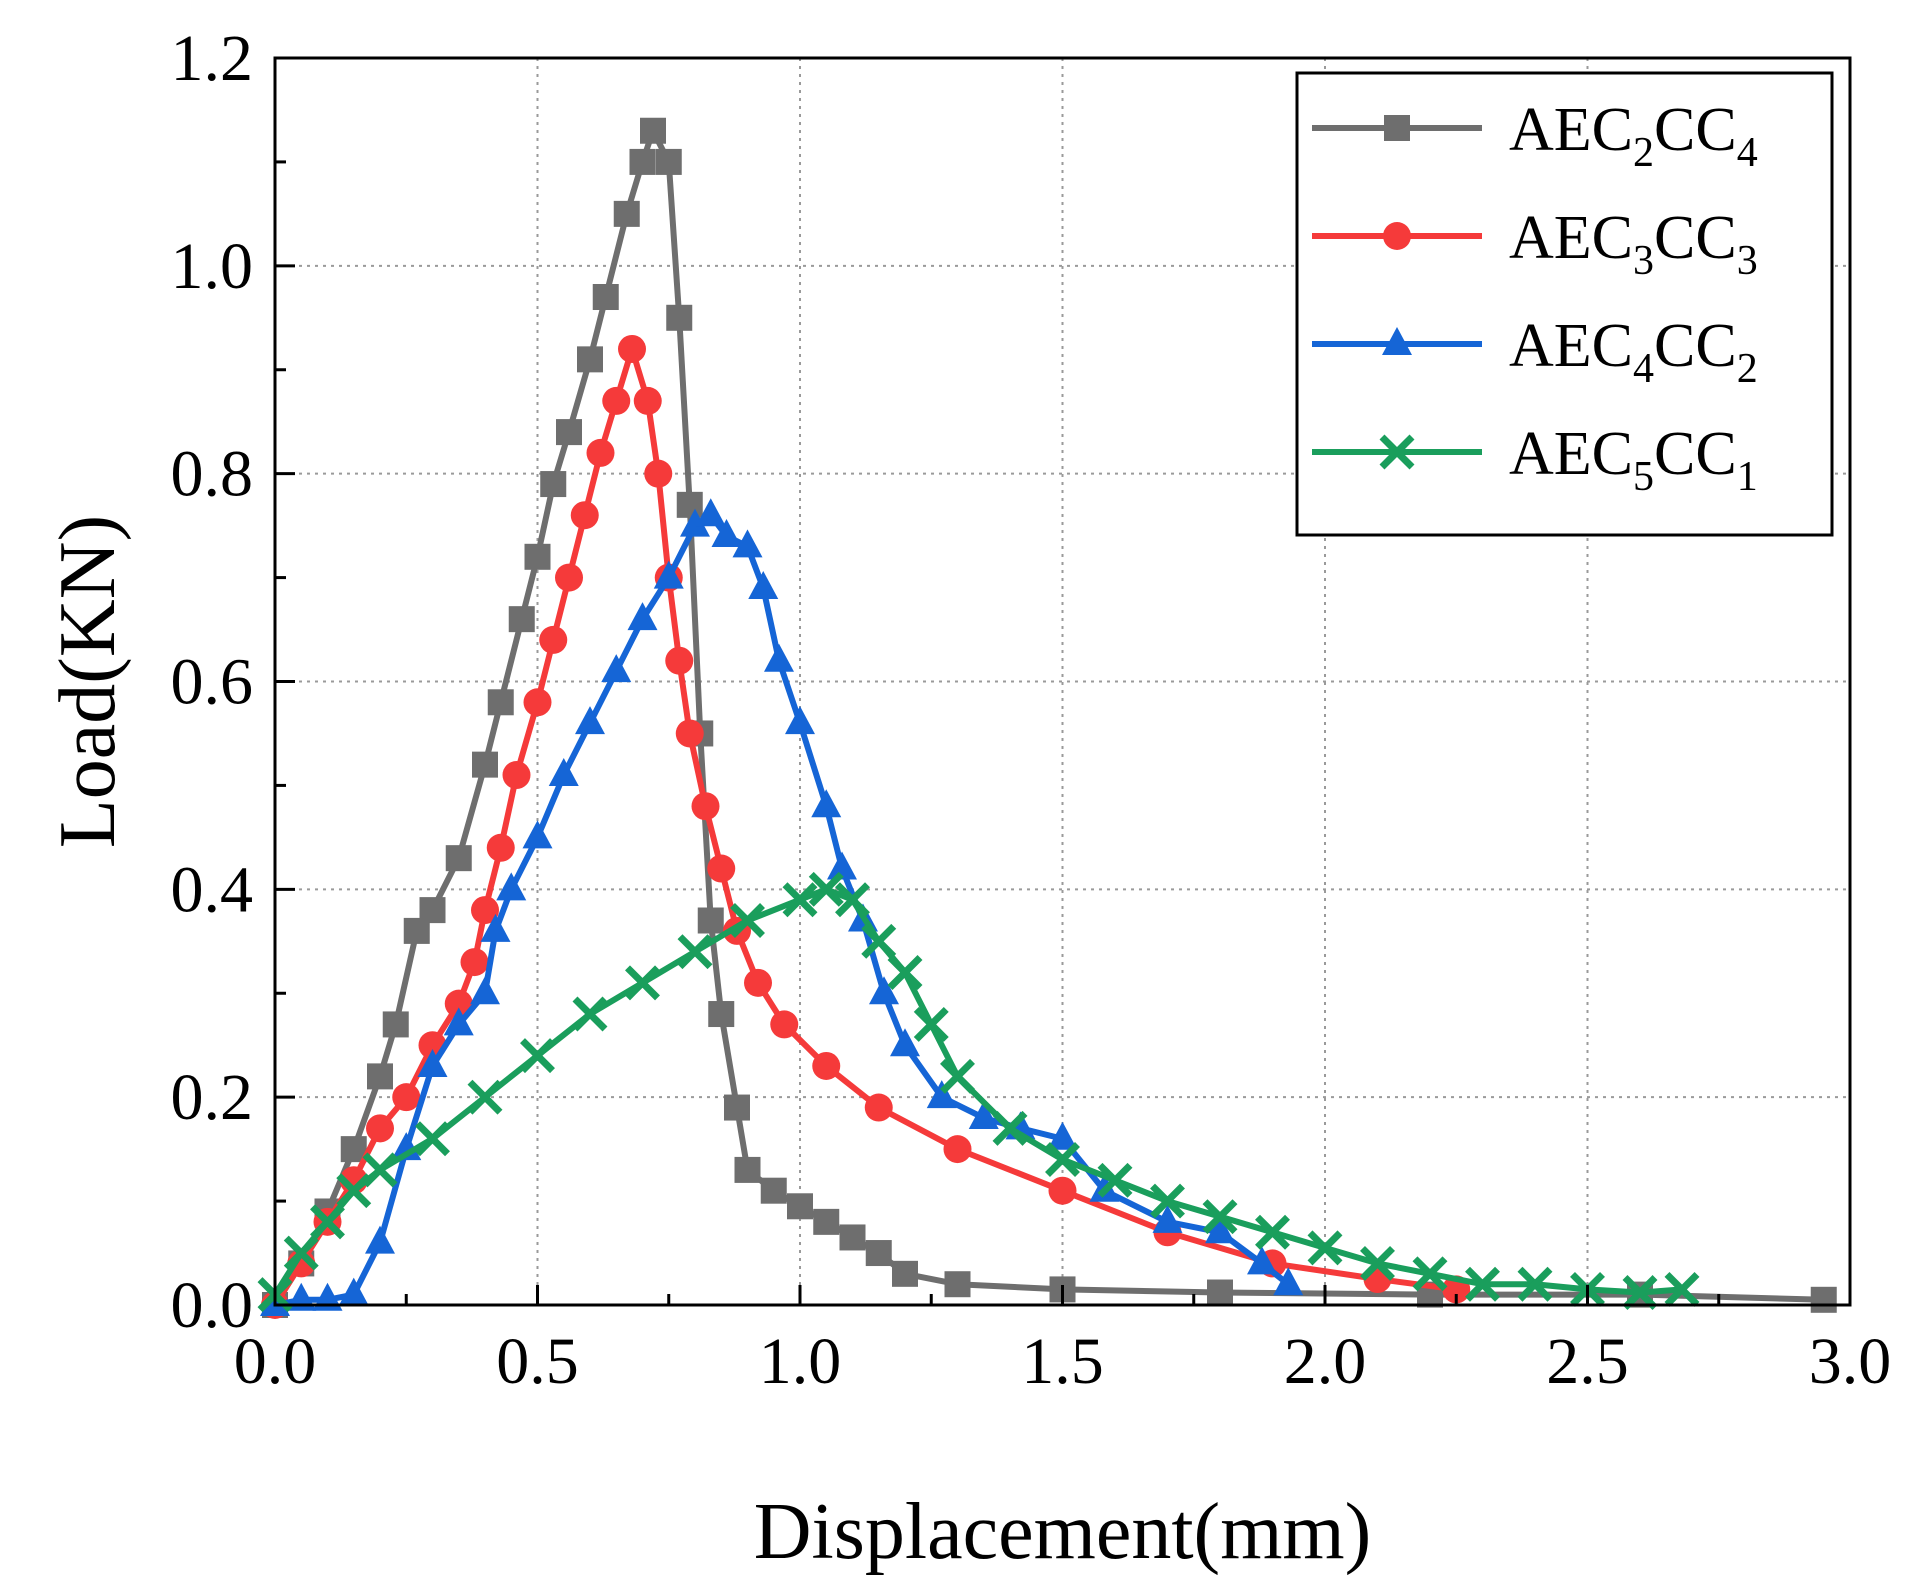  Describe the element at coordinates (1633, 136) in the screenshot. I see `legend-label: AEC2CC4` at that location.